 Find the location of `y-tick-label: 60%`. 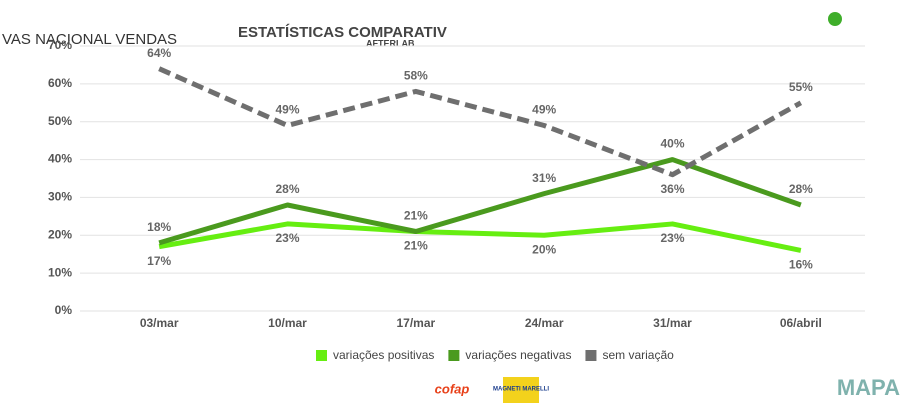

y-tick-label: 60% is located at coordinates (60, 83).